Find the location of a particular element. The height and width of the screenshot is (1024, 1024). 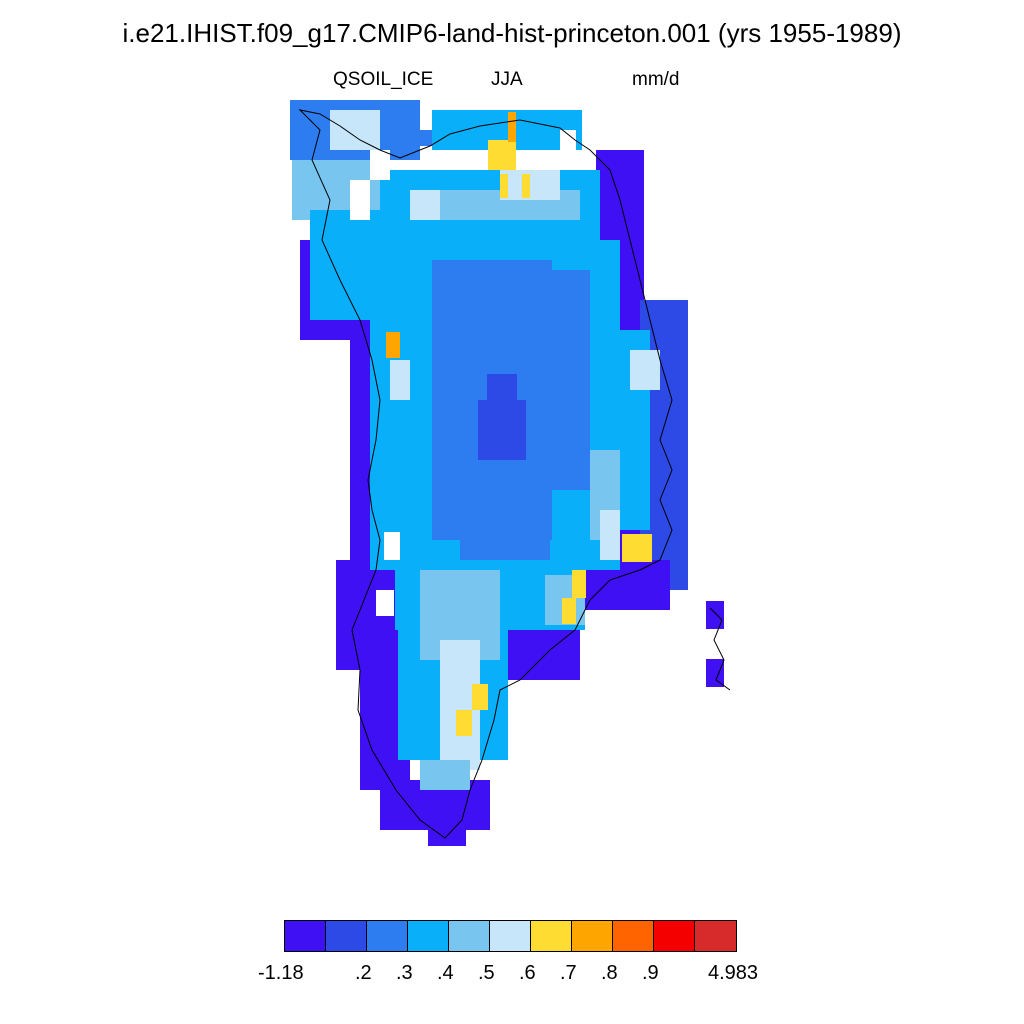

legend-tick-label: .9 is located at coordinates (650, 973).